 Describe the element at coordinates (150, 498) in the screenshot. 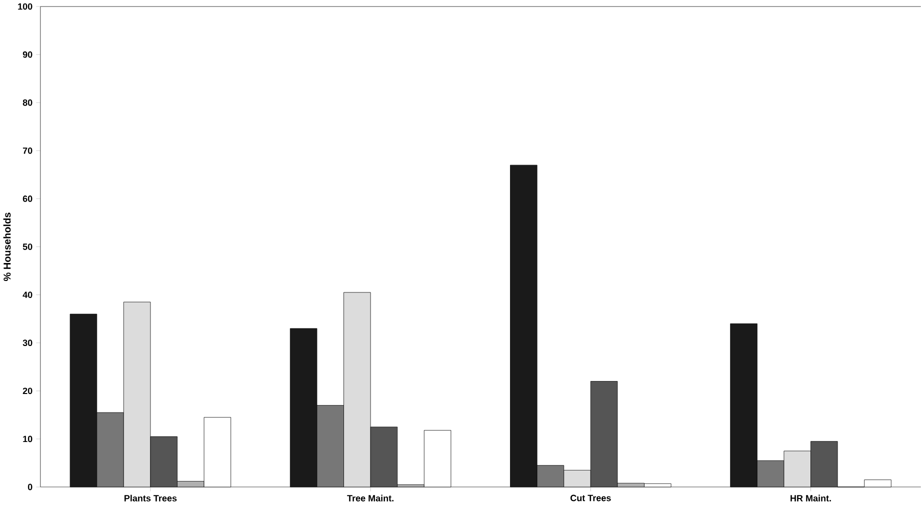

I see `x-tick-label: Plants Trees` at that location.